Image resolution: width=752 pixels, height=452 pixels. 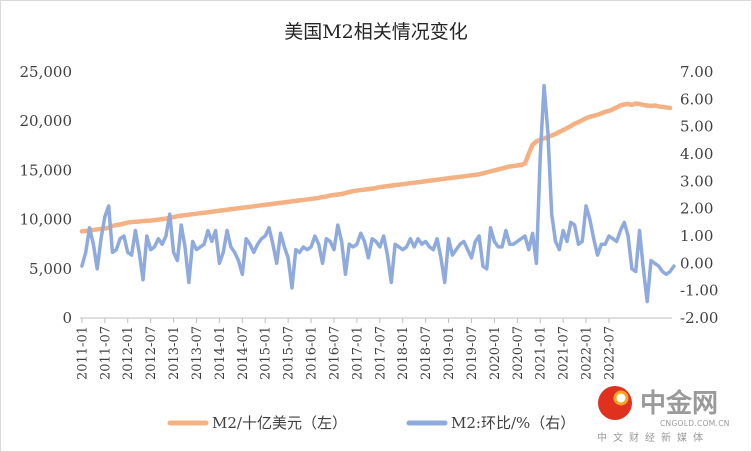 I want to click on x-tick-label: 2013-01, so click(x=174, y=353).